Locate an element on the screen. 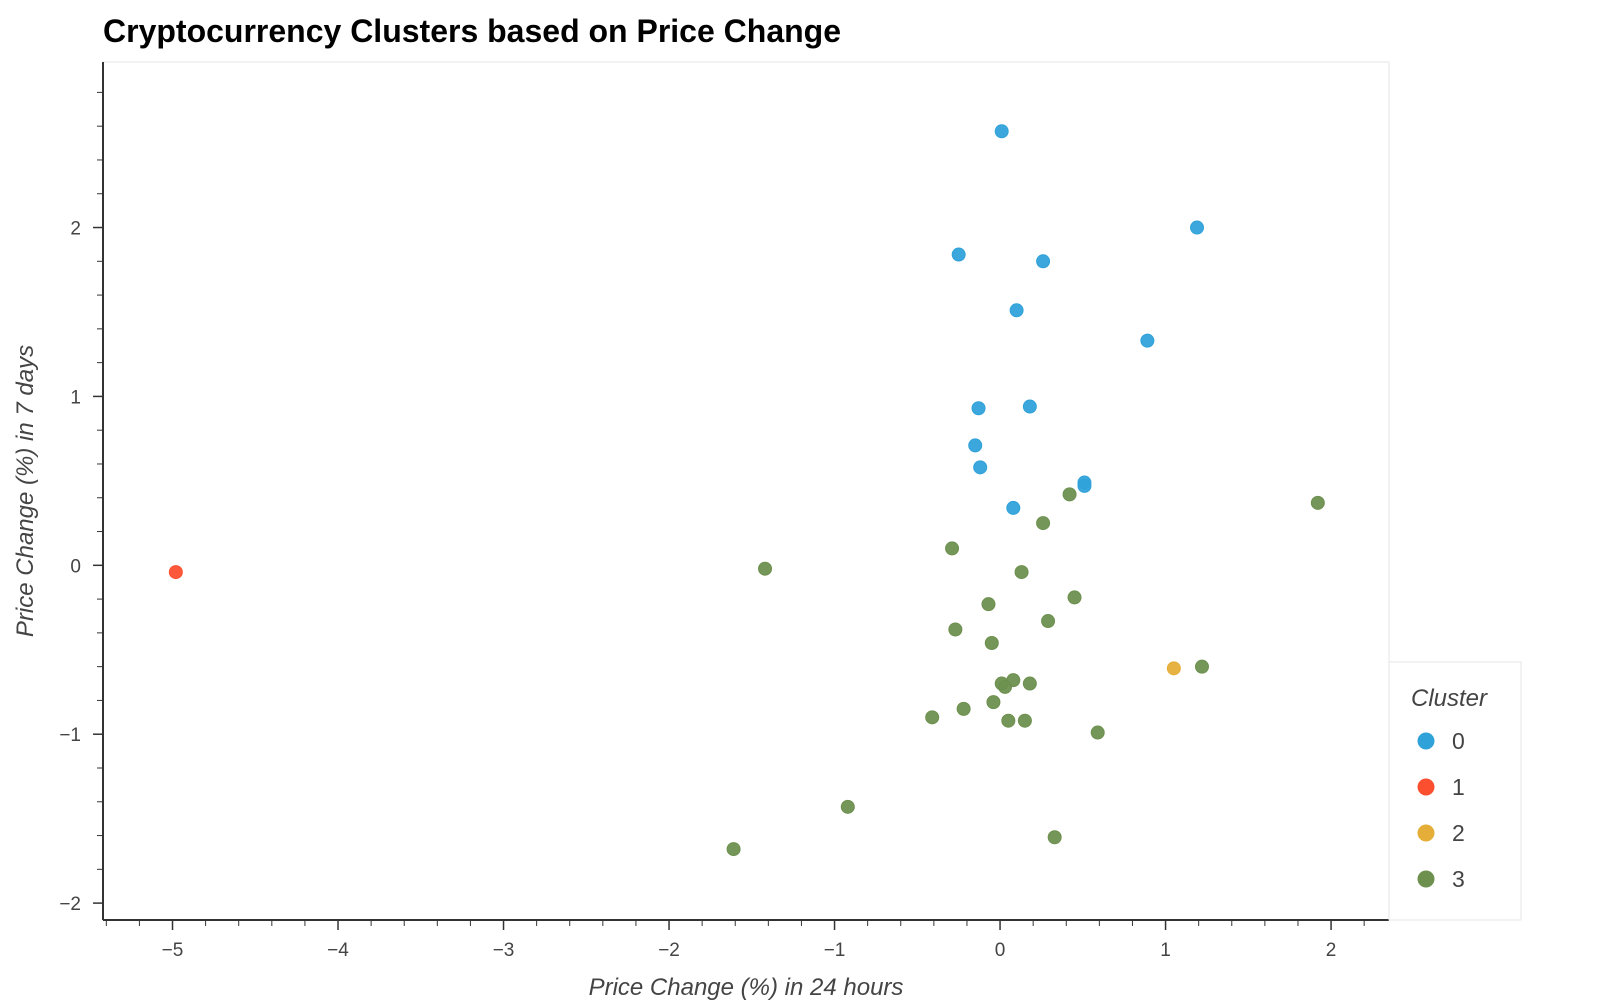 The width and height of the screenshot is (1600, 1000). x-tick-label: −1 is located at coordinates (835, 950).